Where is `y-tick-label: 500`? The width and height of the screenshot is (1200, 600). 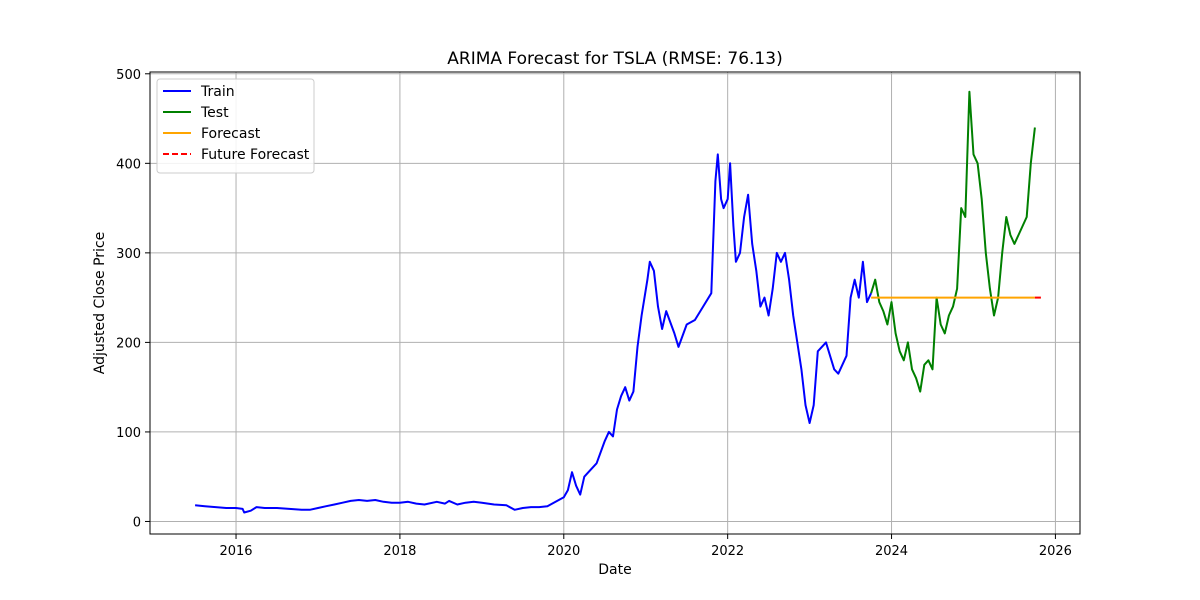 y-tick-label: 500 is located at coordinates (128, 75).